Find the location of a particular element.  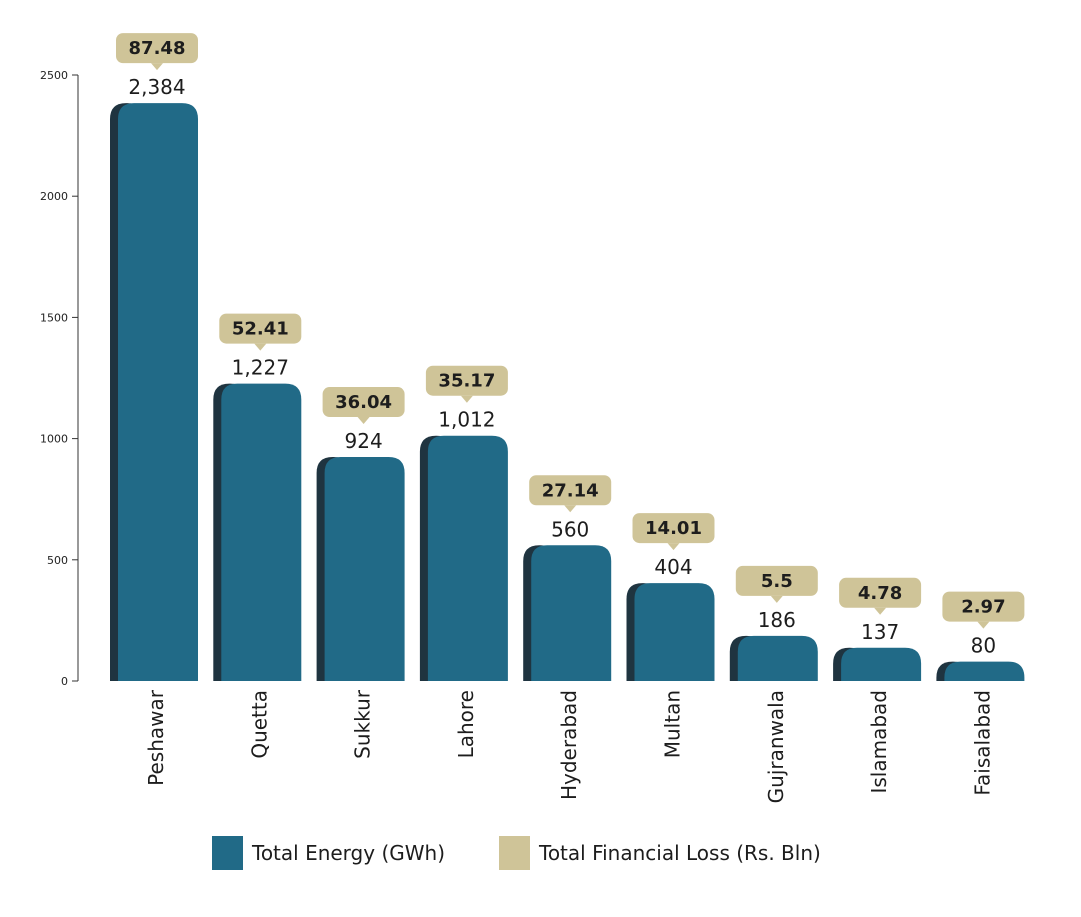

legend-swatch-energy is located at coordinates (227, 853).